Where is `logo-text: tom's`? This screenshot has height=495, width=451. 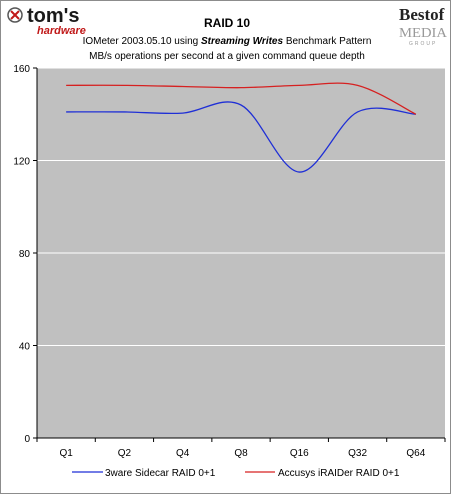
logo-text: tom's is located at coordinates (53, 16).